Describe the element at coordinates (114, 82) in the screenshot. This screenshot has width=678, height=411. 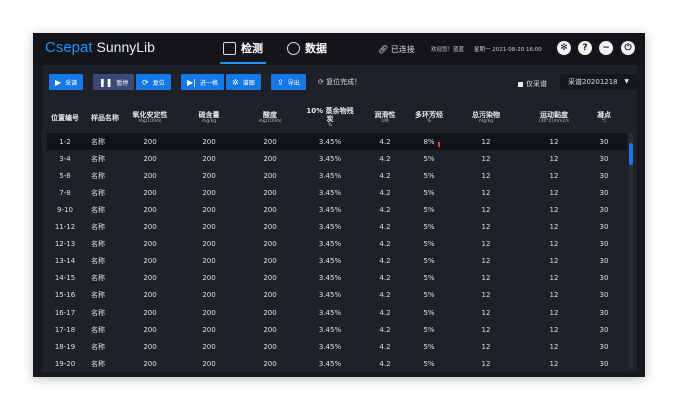
I see `pause-button: ❚❚ 暂停` at that location.